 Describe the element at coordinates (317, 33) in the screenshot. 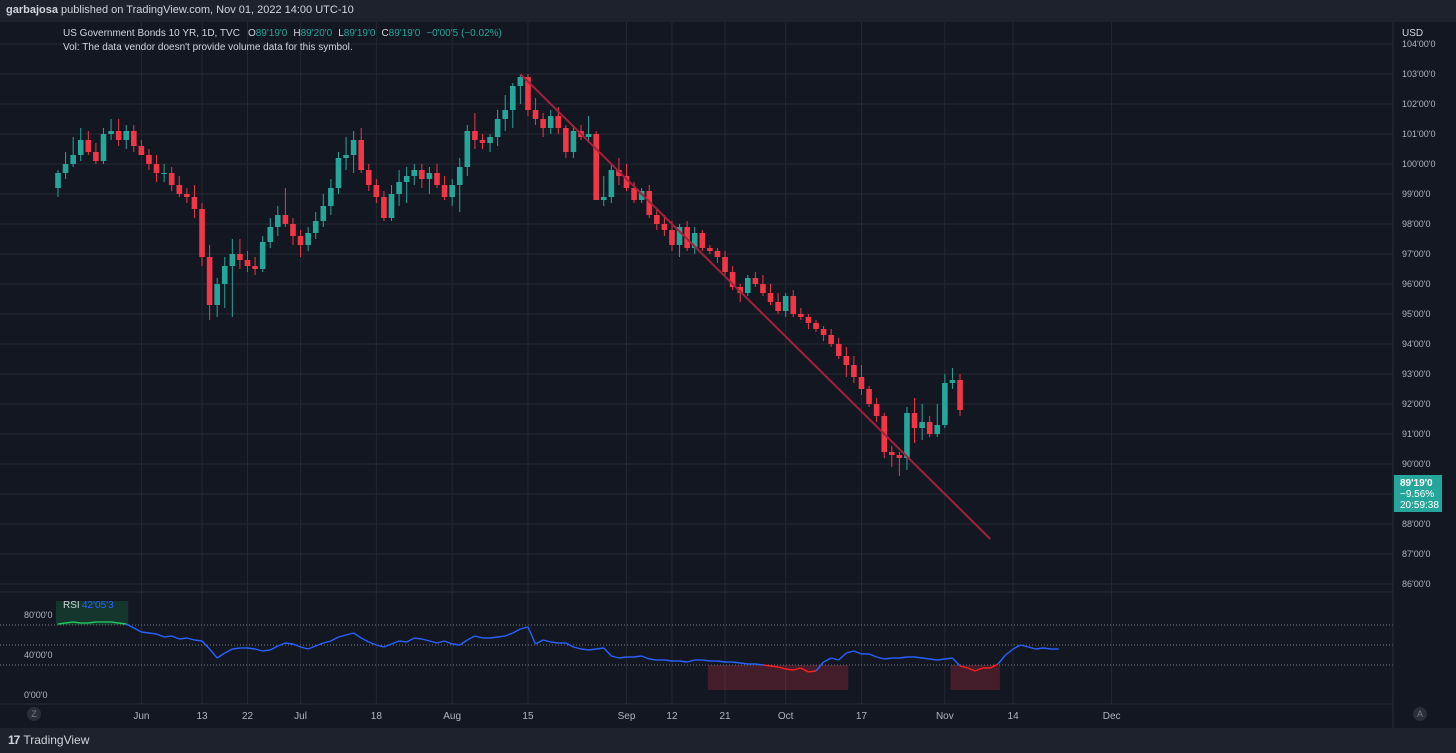

I see `high-value: 89'20'0` at that location.